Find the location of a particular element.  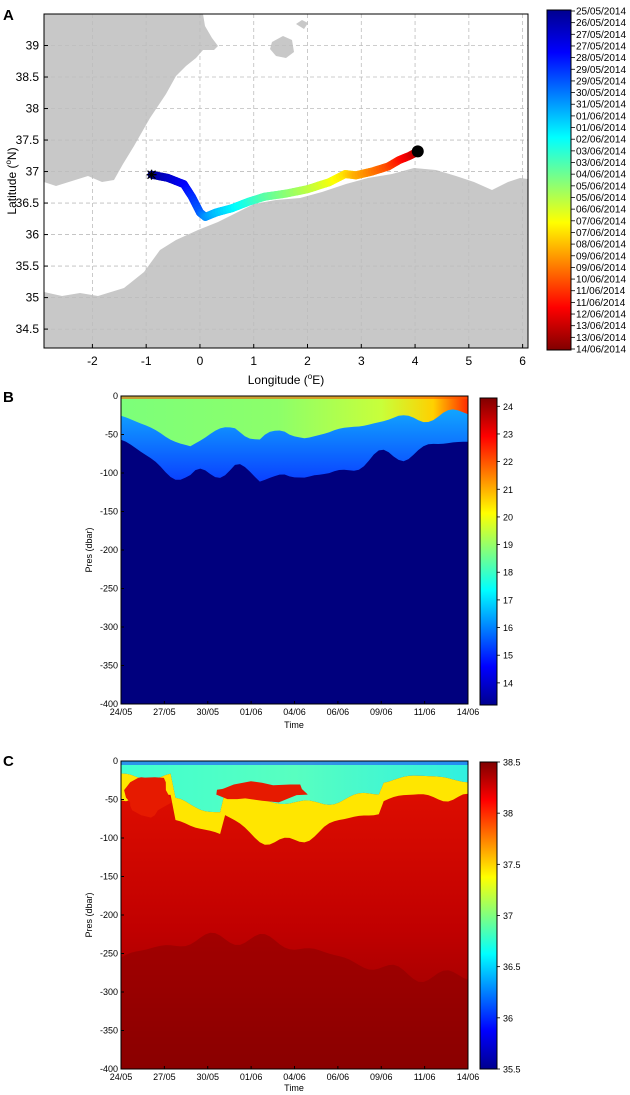

colorbar-tick-label: 19 is located at coordinates (508, 545).